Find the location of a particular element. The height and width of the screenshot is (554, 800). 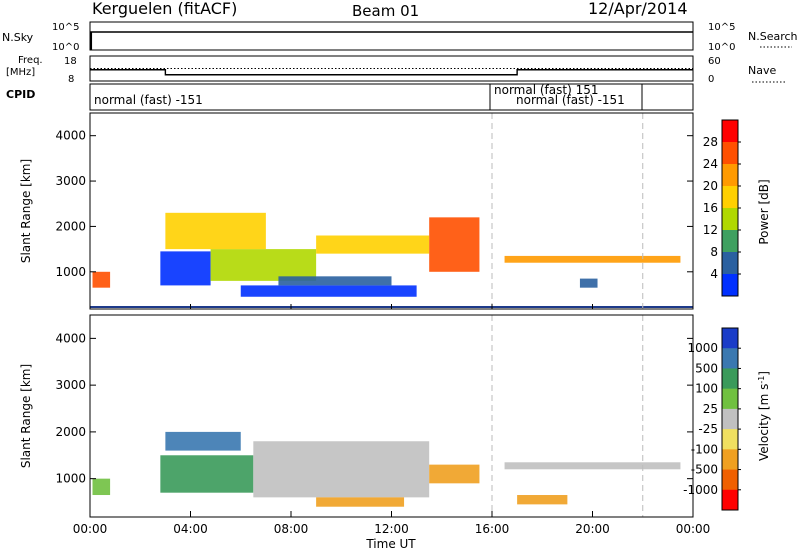

velocity-marker-lines is located at coordinates (567, 416).